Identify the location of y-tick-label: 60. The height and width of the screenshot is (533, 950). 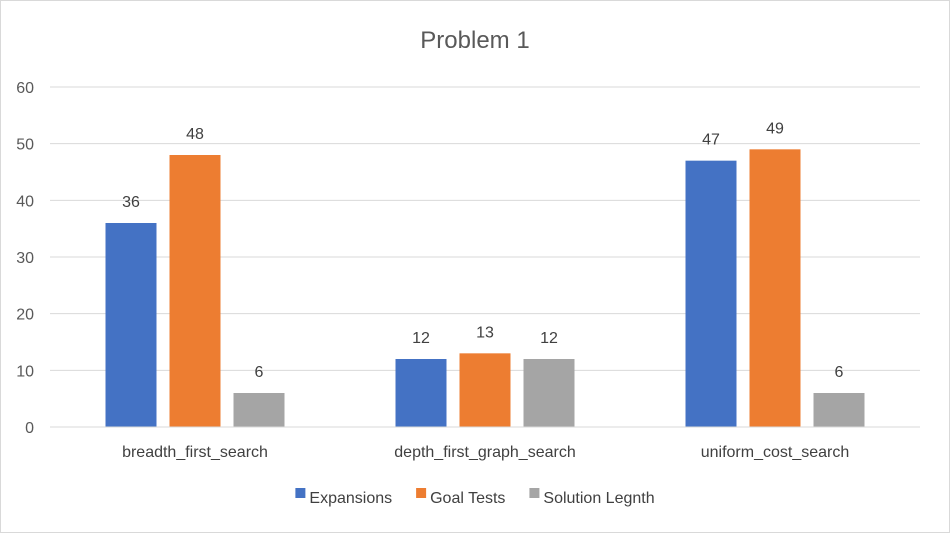
(25, 88).